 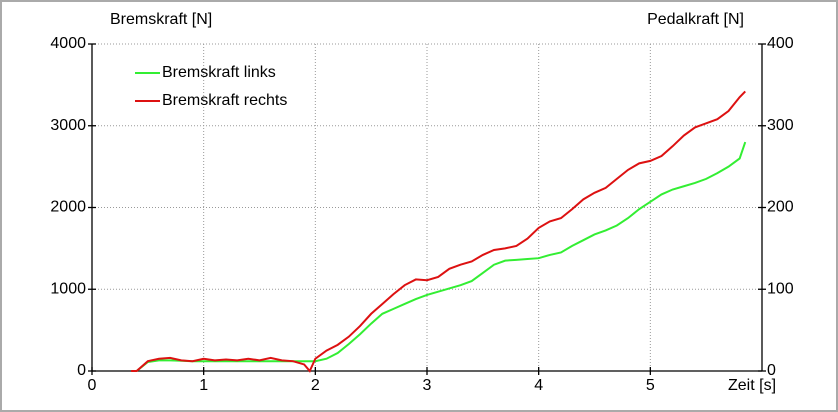 I want to click on x-tick-label: 5, so click(x=650, y=385).